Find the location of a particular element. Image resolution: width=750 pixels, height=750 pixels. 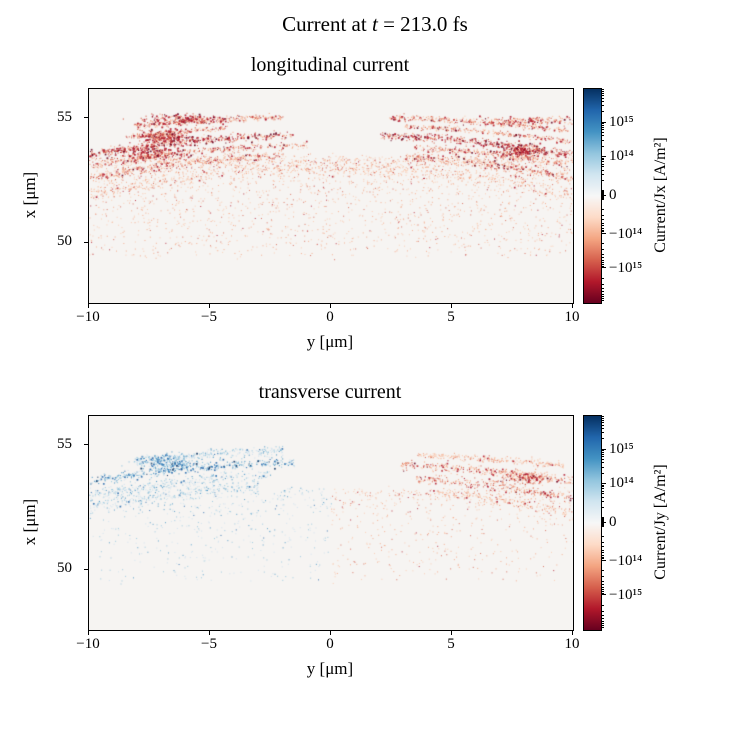

x-tick-label: 0 is located at coordinates (330, 317).